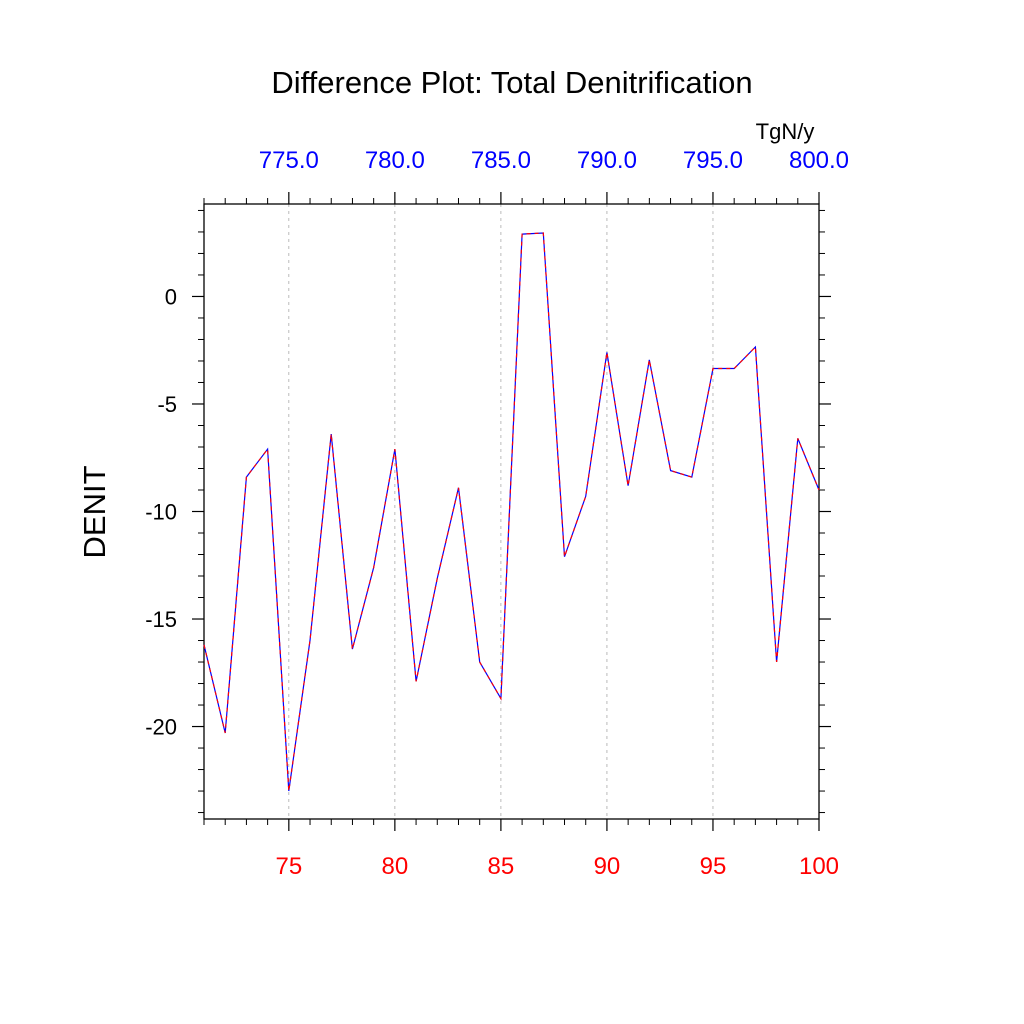  Describe the element at coordinates (554, 160) in the screenshot. I see `x-tick-labels-top: 775.0 780.0 785.0 790.0 795.0 800.0` at that location.